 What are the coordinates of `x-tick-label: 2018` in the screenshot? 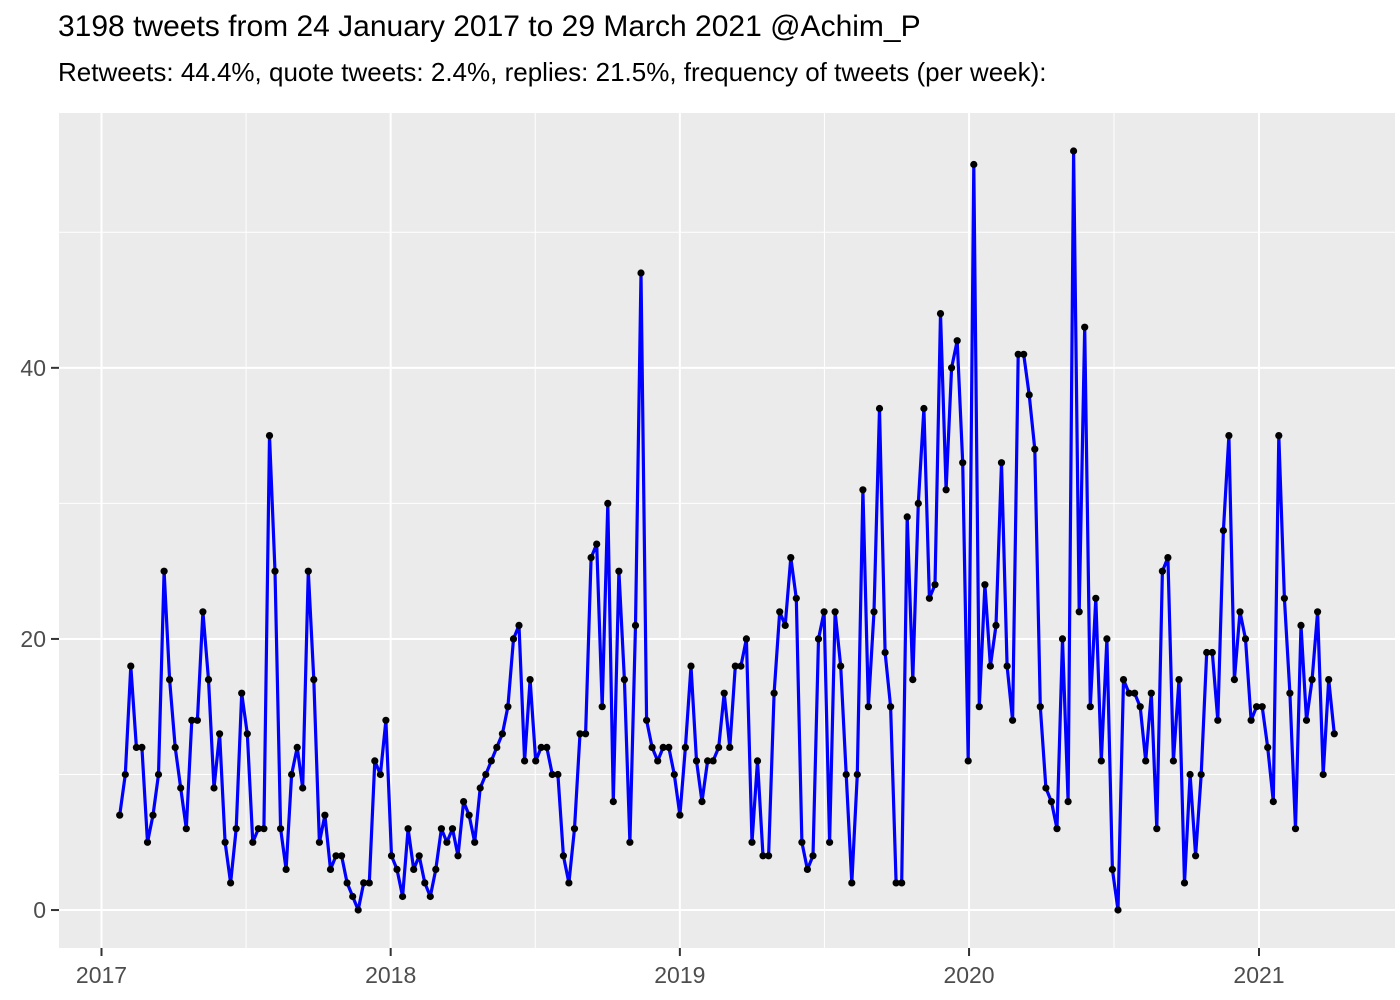 It's located at (390, 975).